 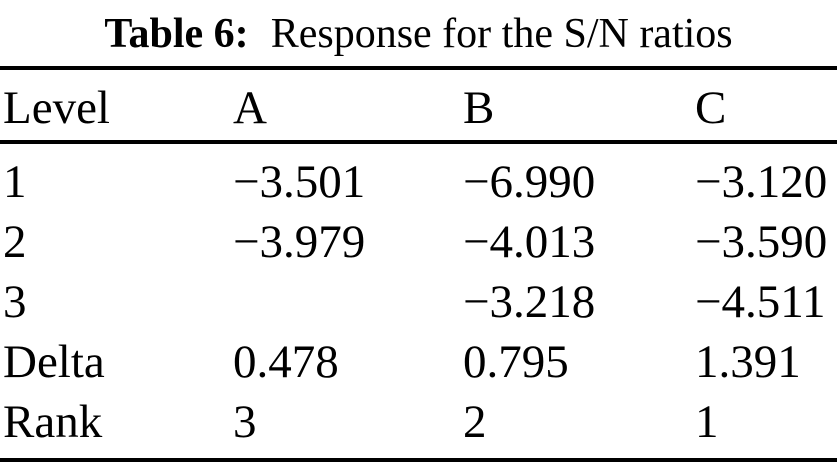 I want to click on table-cell: Delta, so click(x=54, y=362).